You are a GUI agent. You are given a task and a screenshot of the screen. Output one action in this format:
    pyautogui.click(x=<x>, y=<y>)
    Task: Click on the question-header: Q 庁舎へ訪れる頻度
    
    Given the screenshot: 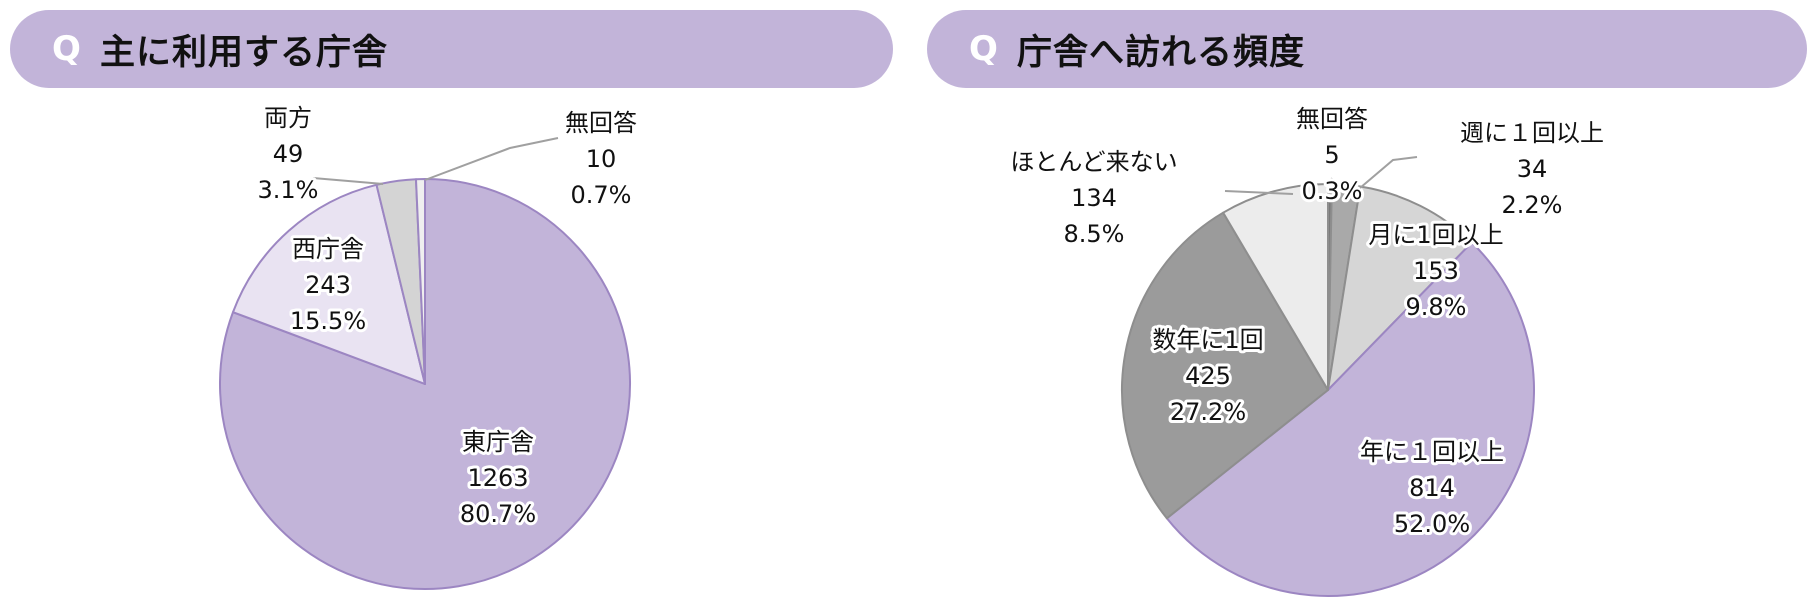 What is the action you would take?
    pyautogui.click(x=1367, y=49)
    